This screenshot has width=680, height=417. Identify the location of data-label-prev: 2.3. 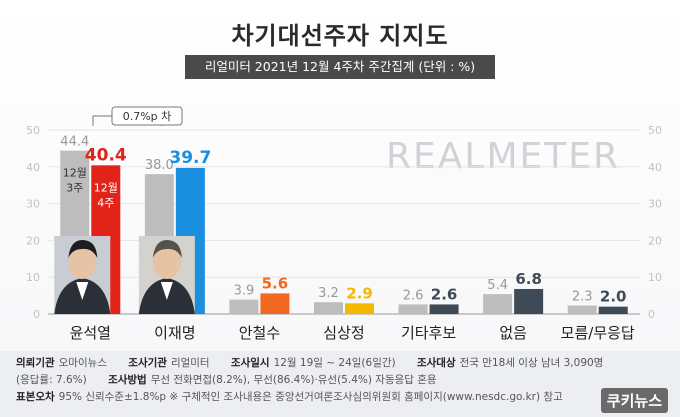
(582, 297).